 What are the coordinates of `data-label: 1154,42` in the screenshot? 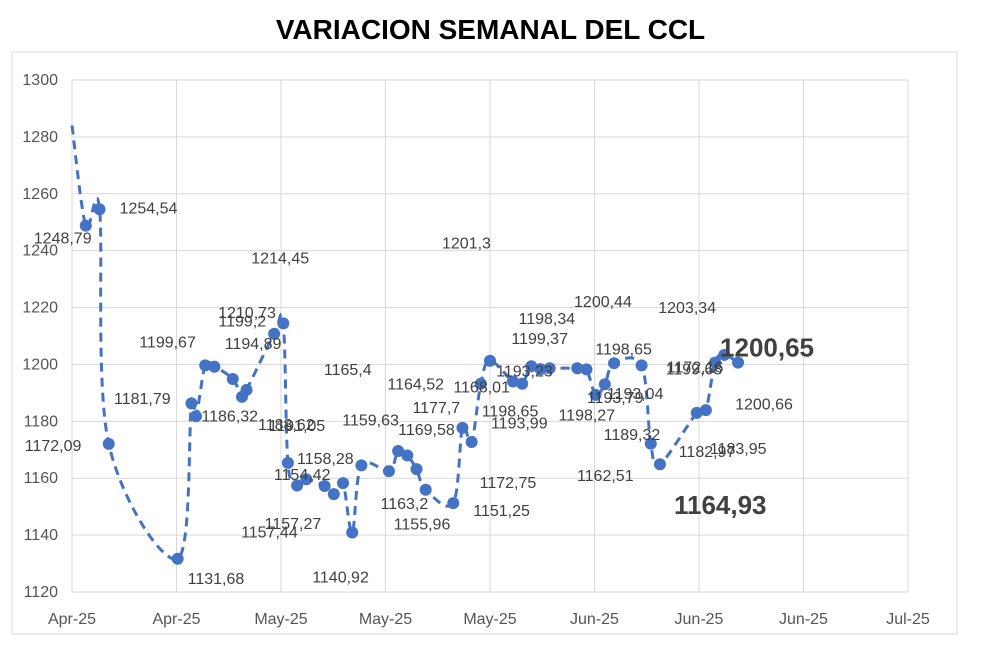 It's located at (302, 475).